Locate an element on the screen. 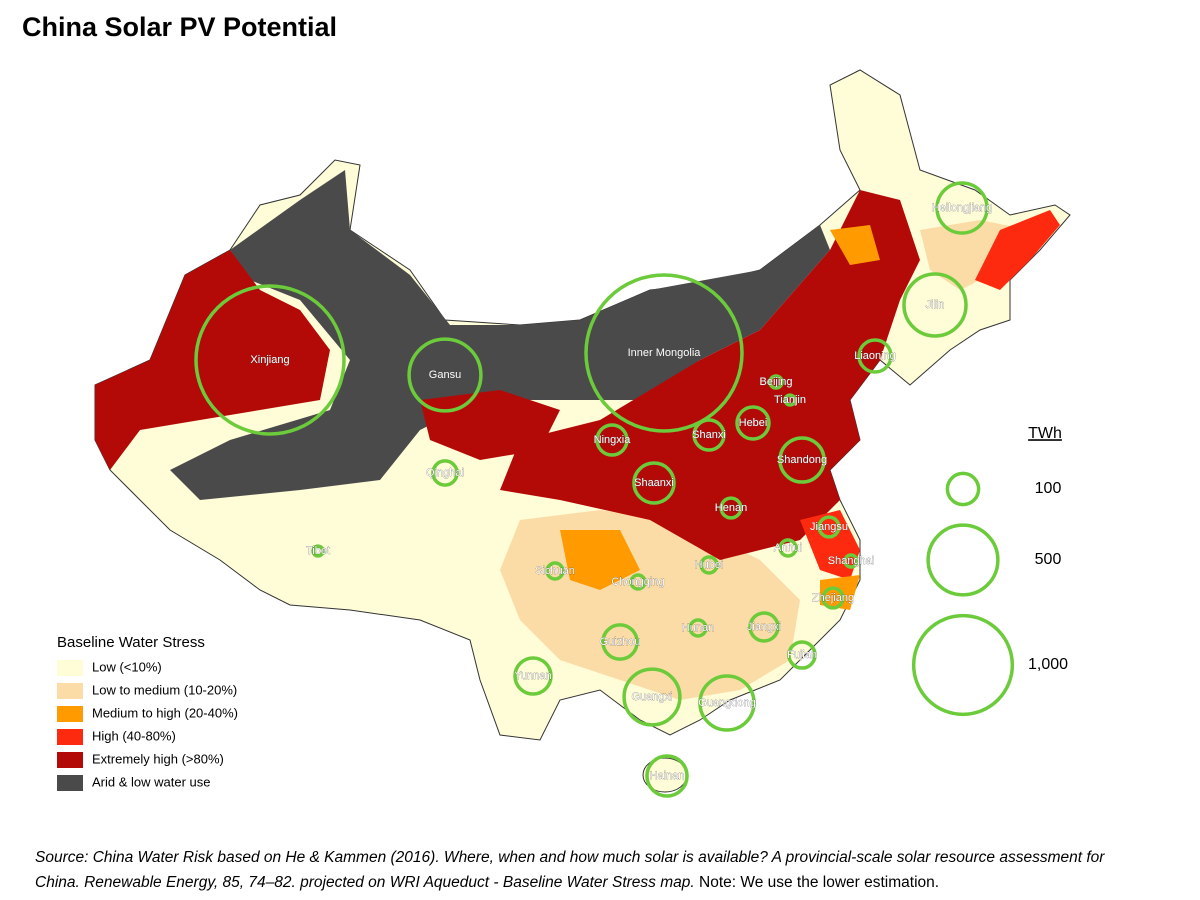  province-label: Liaoning is located at coordinates (875, 356).